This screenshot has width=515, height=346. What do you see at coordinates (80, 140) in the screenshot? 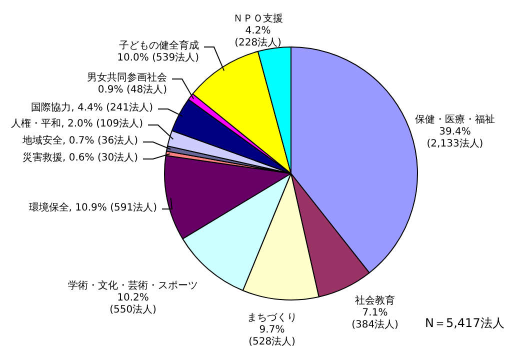
I see `slice-label: 地域安全, 0.7% (36法人)` at bounding box center [80, 140].